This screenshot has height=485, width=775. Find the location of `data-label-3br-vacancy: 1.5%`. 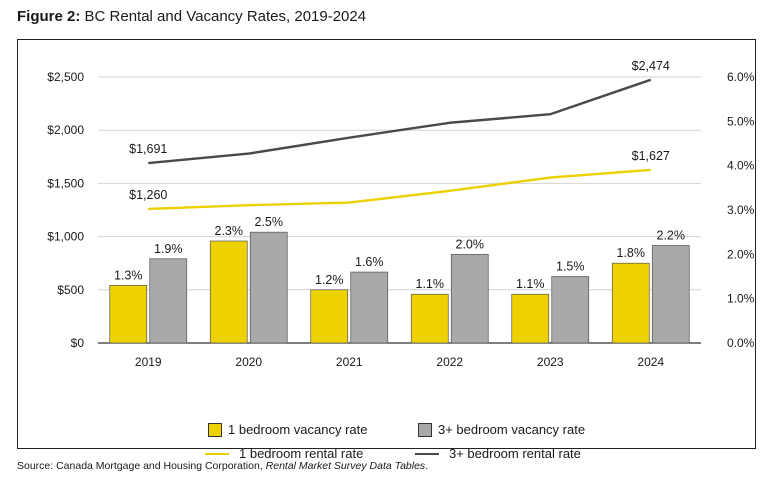

data-label-3br-vacancy: 1.5% is located at coordinates (570, 267).